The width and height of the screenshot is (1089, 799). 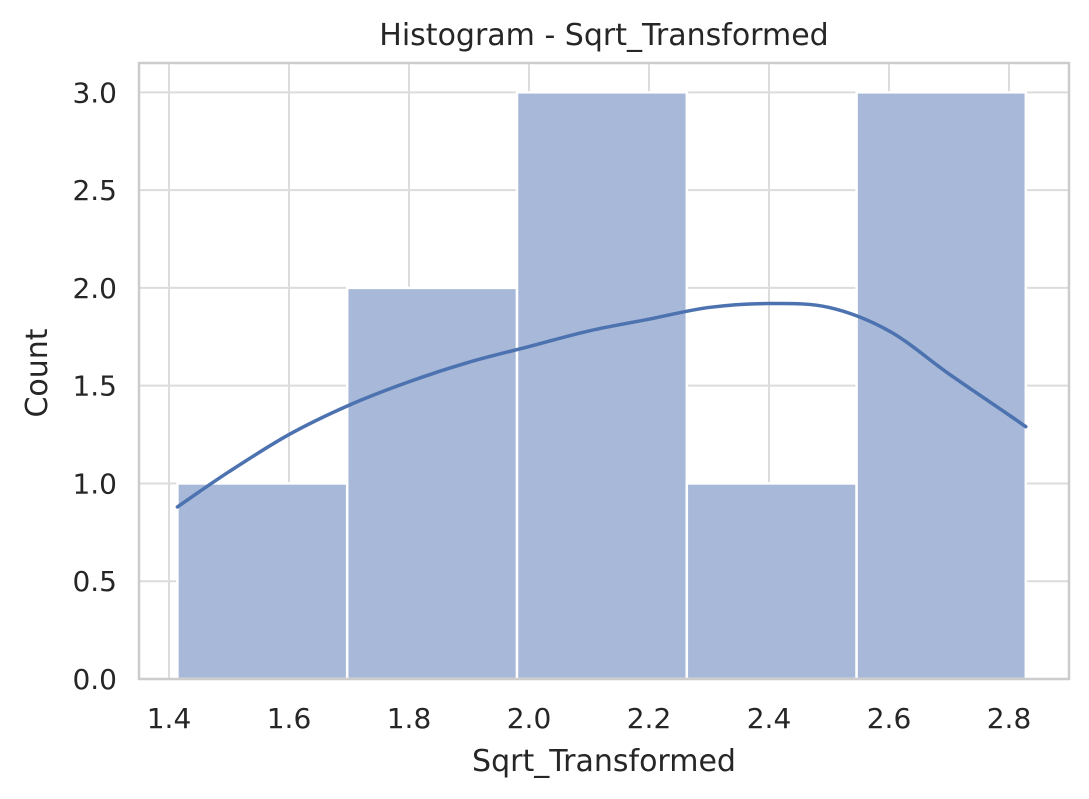 What do you see at coordinates (589, 718) in the screenshot?
I see `x-tick-labels: 1.4 1.6 1.8 2.0 2.2 2.4 2.6 2.8` at bounding box center [589, 718].